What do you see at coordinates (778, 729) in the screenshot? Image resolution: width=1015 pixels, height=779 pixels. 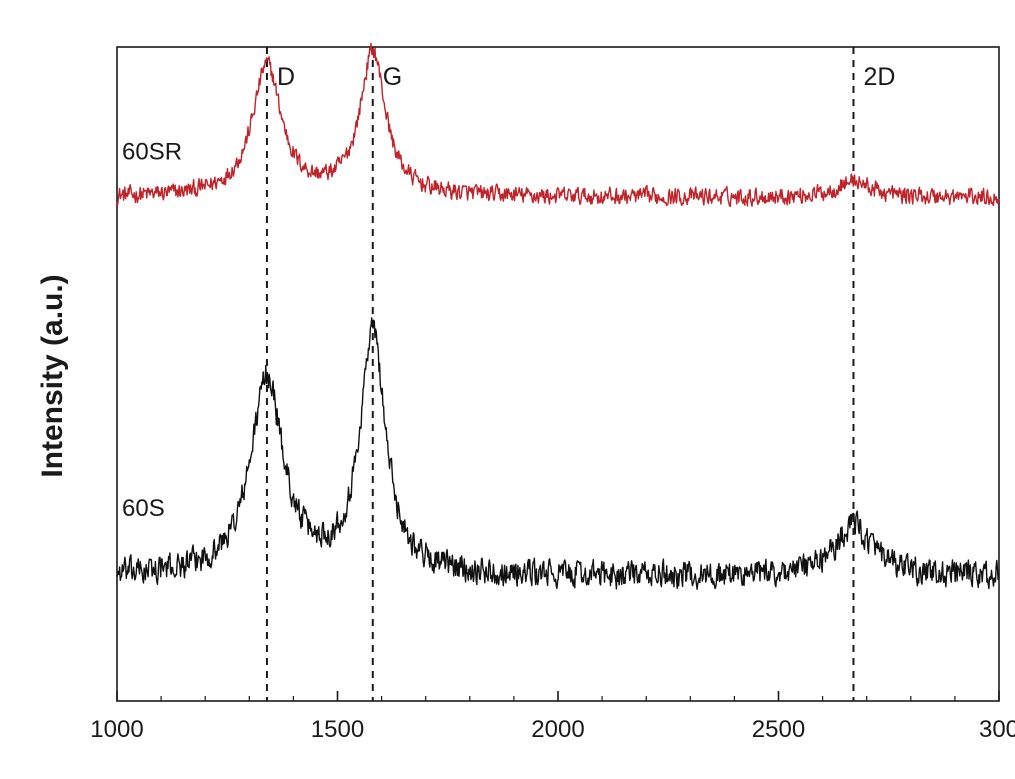 I see `x-tick-label: 2500` at bounding box center [778, 729].